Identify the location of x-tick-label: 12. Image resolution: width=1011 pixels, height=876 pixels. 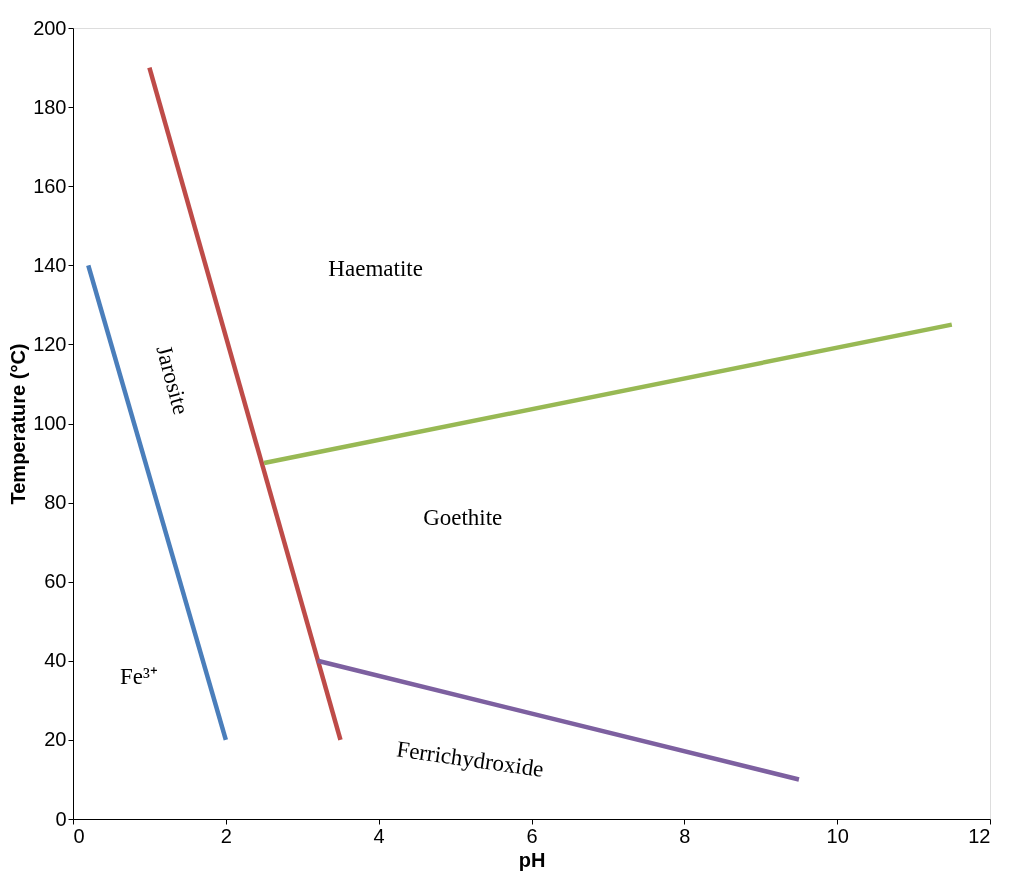
(979, 835).